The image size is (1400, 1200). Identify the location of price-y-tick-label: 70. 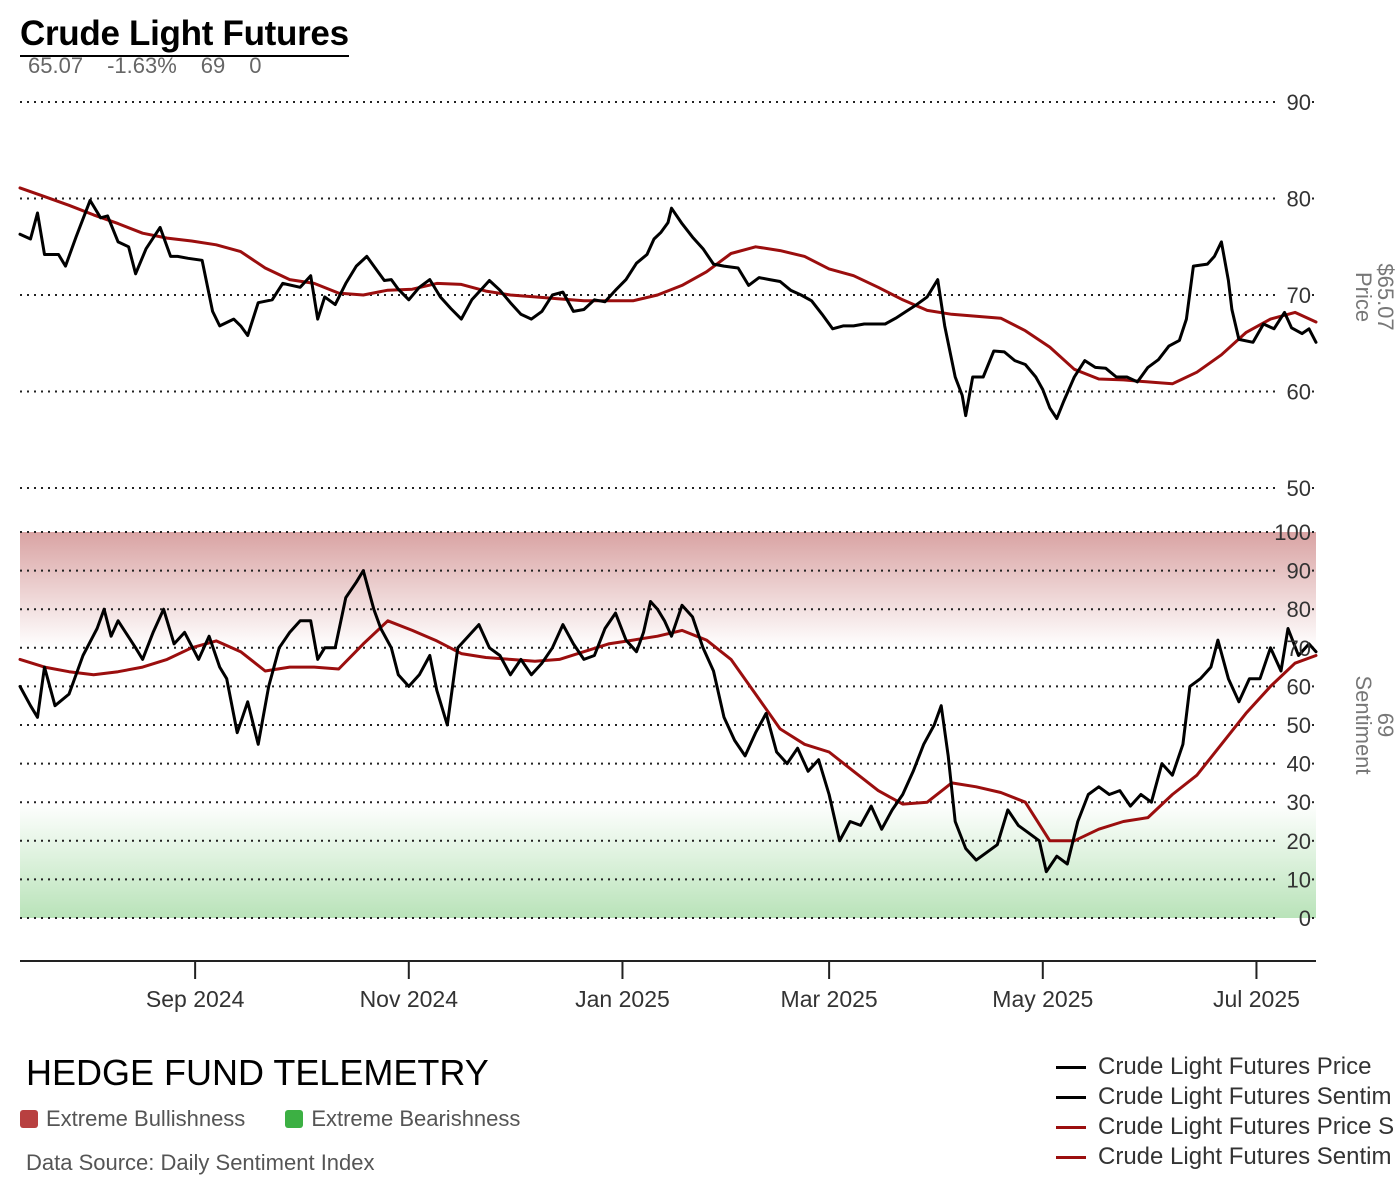
(1299, 295).